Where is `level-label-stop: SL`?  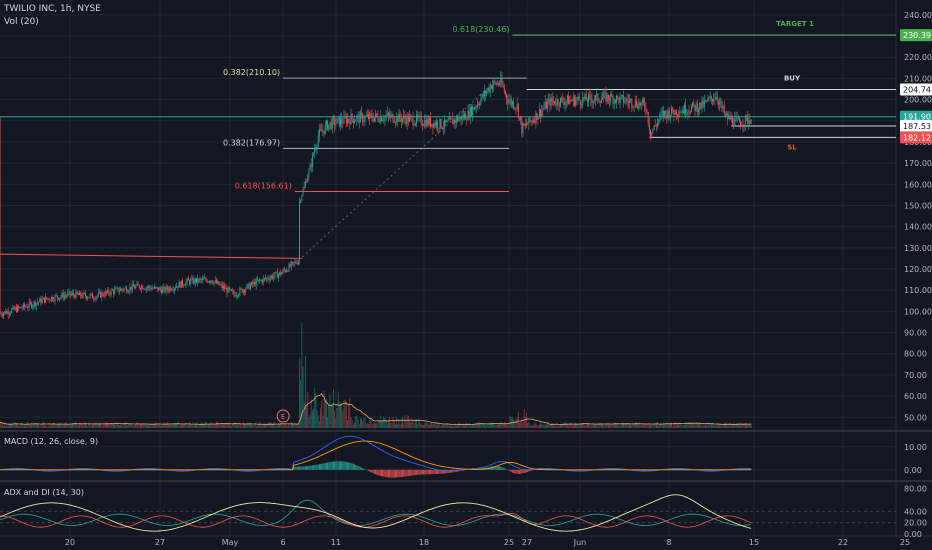
level-label-stop: SL is located at coordinates (792, 147).